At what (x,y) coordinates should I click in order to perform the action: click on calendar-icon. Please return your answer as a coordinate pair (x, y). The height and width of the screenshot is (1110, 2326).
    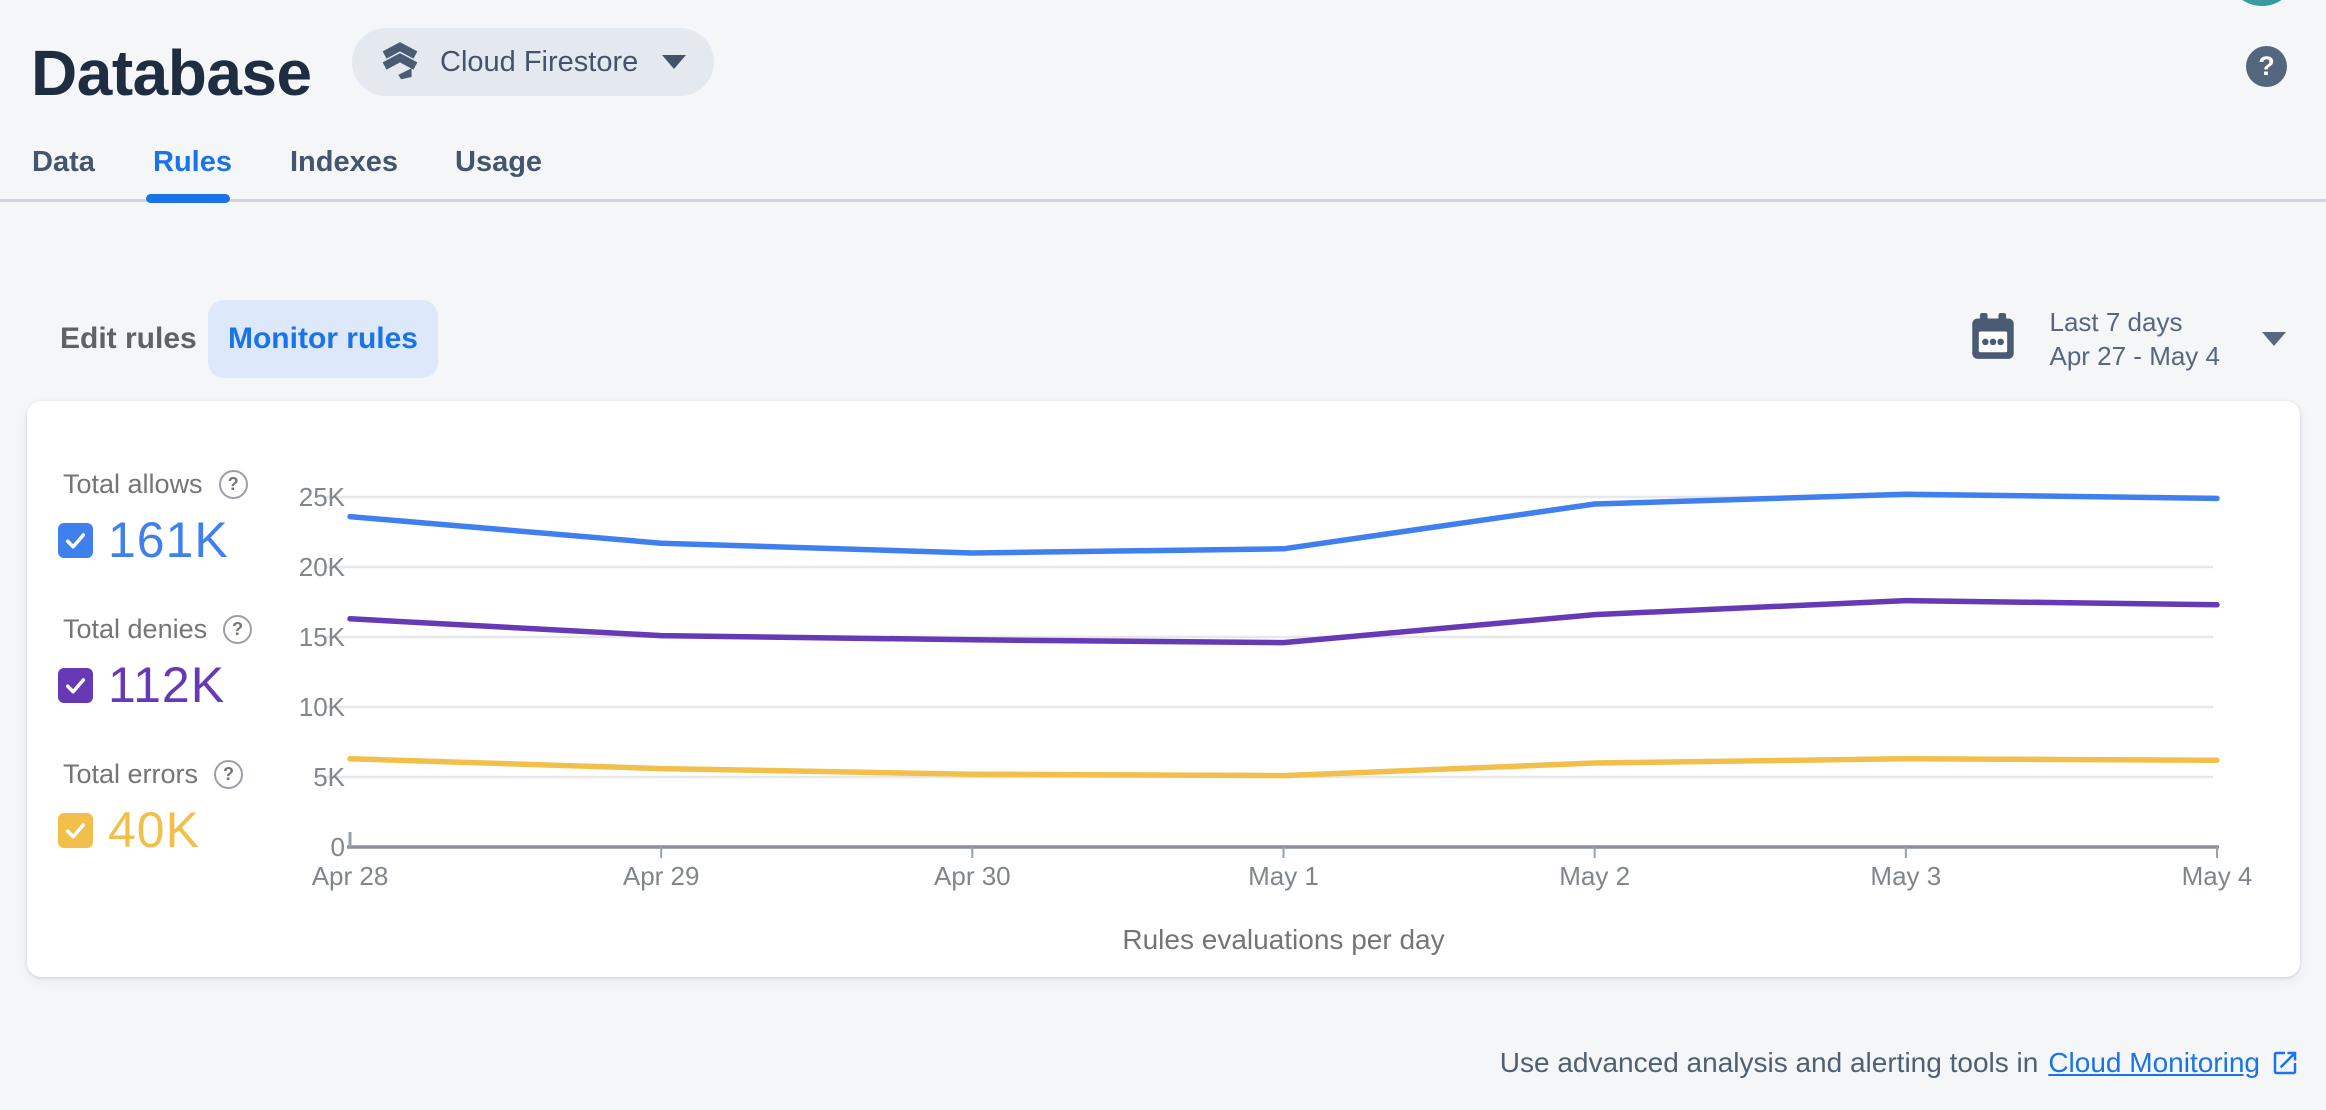
    Looking at the image, I should click on (1993, 339).